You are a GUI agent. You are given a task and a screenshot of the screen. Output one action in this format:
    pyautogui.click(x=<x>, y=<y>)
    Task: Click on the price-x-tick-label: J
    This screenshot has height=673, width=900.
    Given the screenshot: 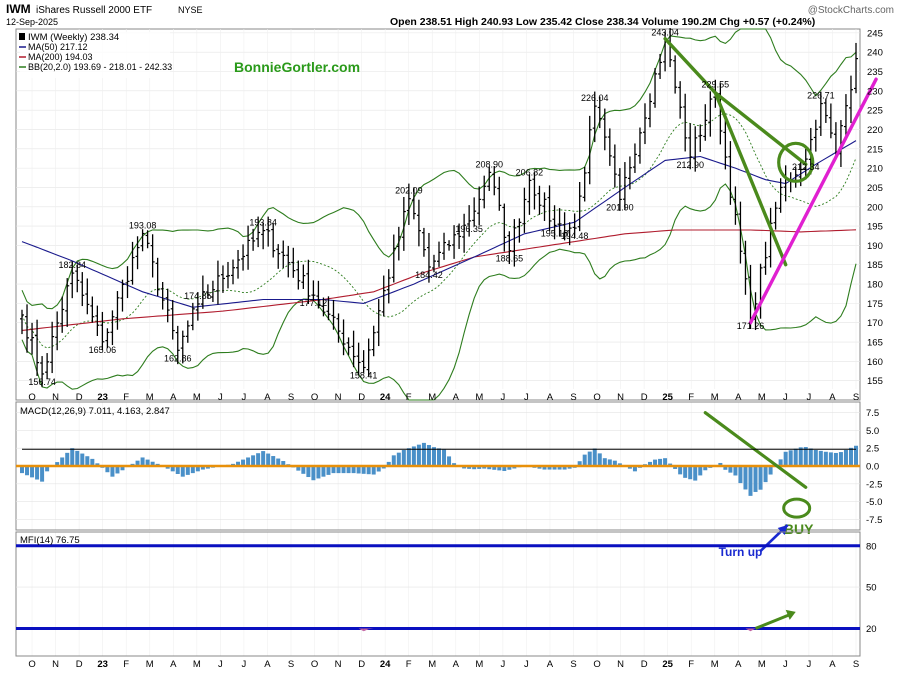 What is the action you would take?
    pyautogui.click(x=809, y=397)
    